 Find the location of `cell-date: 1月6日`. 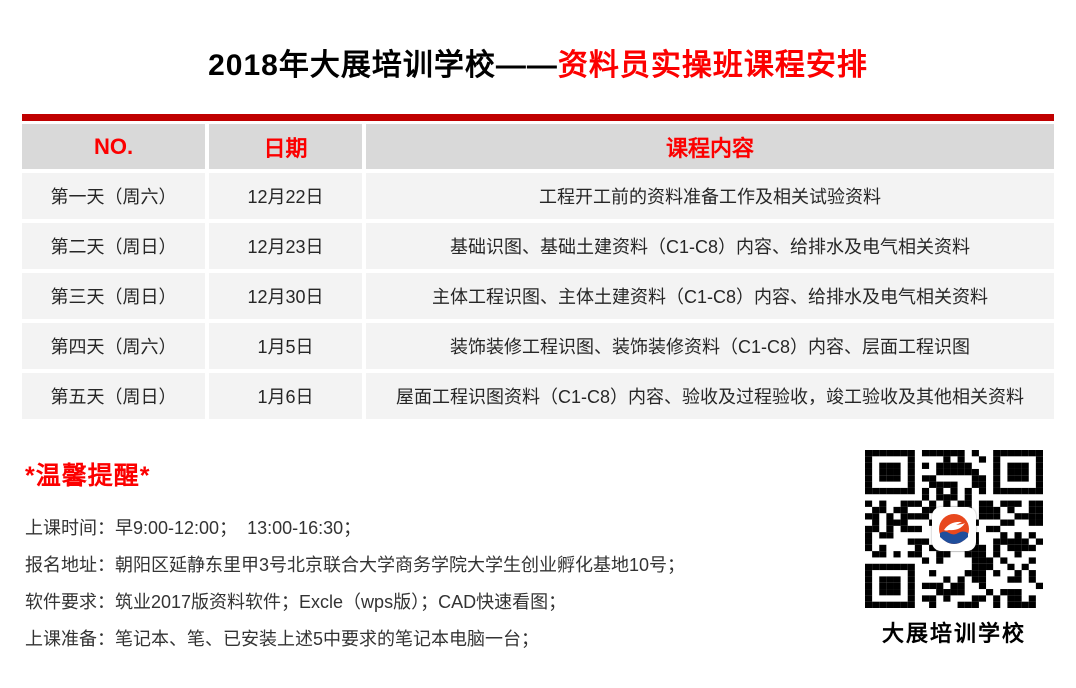

cell-date: 1月6日 is located at coordinates (285, 396).